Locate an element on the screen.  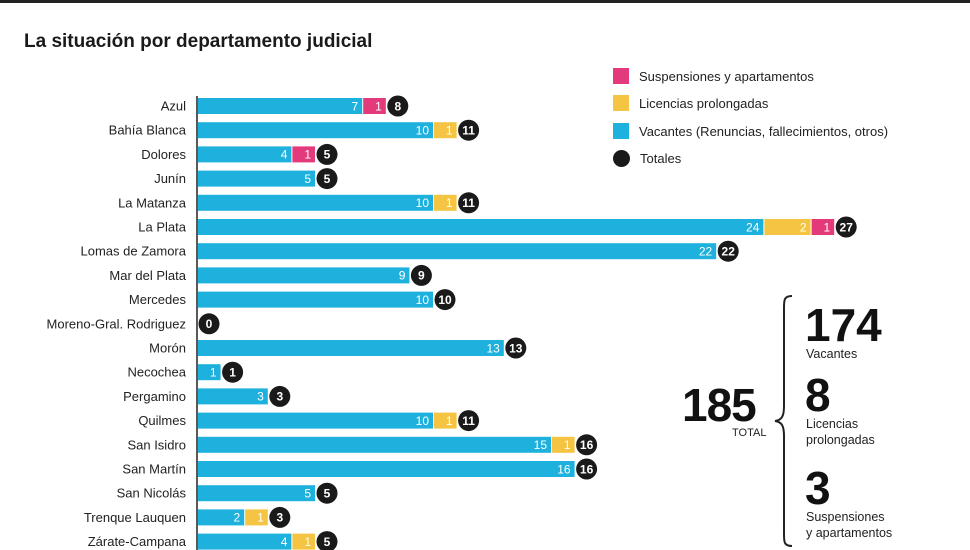
bar-licencias-san-isidro is located at coordinates (563, 444).